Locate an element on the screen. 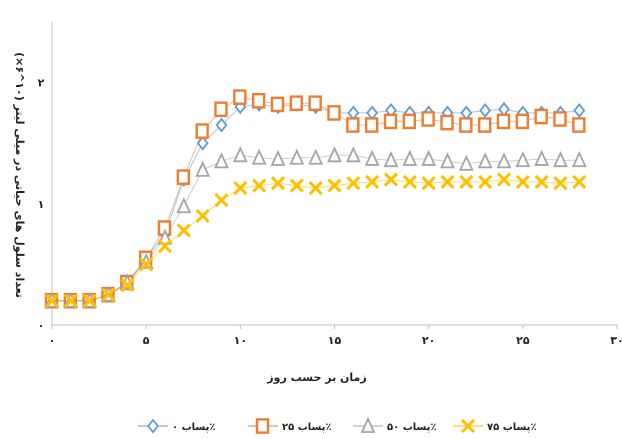  y-axis-ticks: ۰ ۱ ۲ is located at coordinates (41, 204).